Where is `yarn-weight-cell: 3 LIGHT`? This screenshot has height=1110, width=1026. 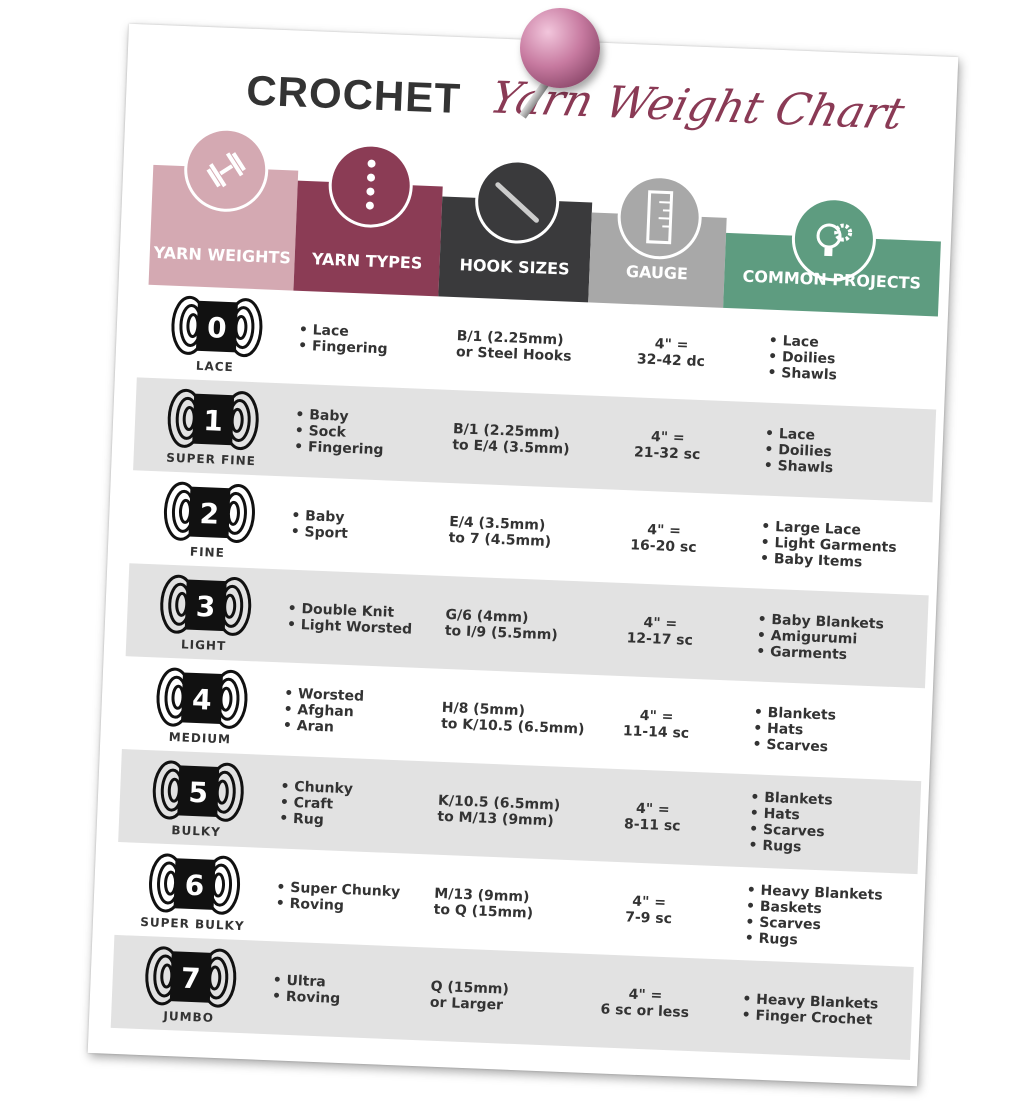 yarn-weight-cell: 3 LIGHT is located at coordinates (205, 613).